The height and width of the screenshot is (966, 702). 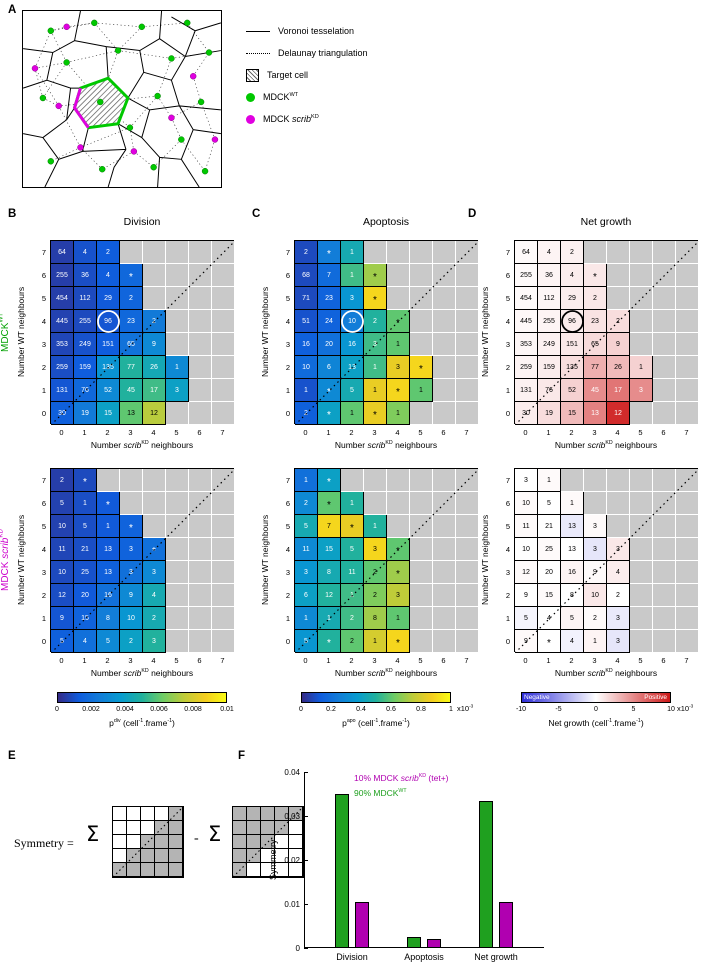 What do you see at coordinates (686, 660) in the screenshot?
I see `x-axis-tick-label: 7` at bounding box center [686, 660].